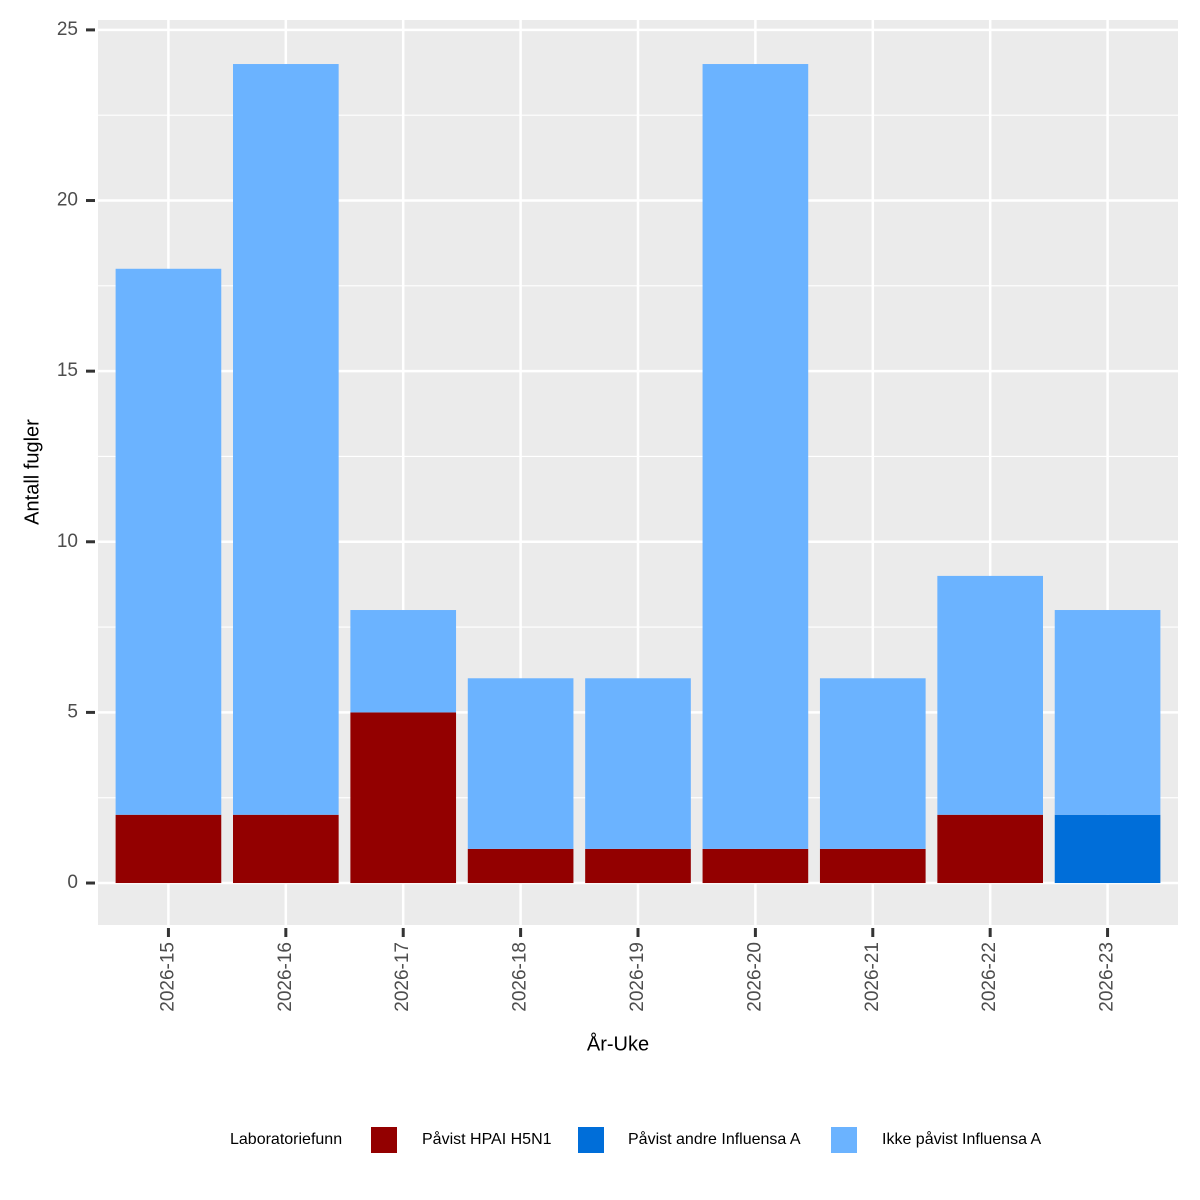 The width and height of the screenshot is (1200, 1200). What do you see at coordinates (72, 711) in the screenshot?
I see `y-tick-label: 5` at bounding box center [72, 711].